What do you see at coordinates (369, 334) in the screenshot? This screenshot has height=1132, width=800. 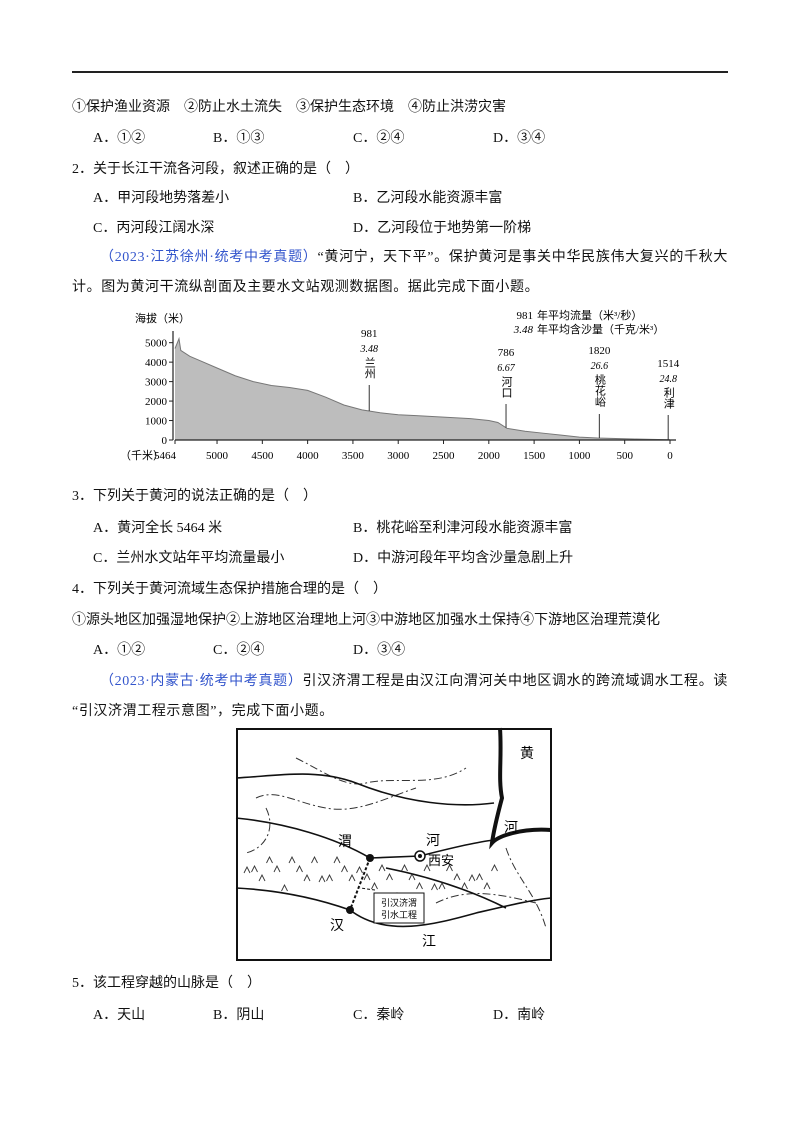 I see `station-flow: 981` at bounding box center [369, 334].